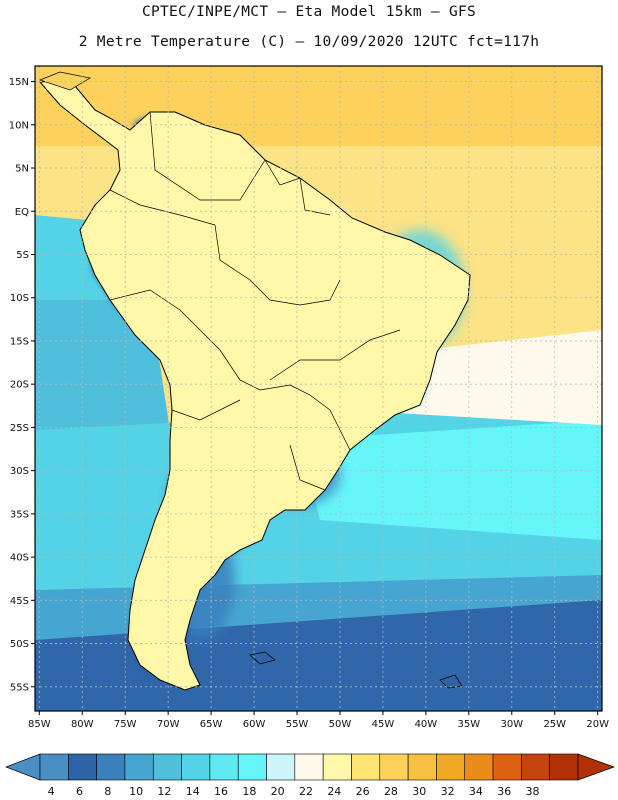 The height and width of the screenshot is (800, 618). I want to click on lon-label: 80W, so click(82, 724).